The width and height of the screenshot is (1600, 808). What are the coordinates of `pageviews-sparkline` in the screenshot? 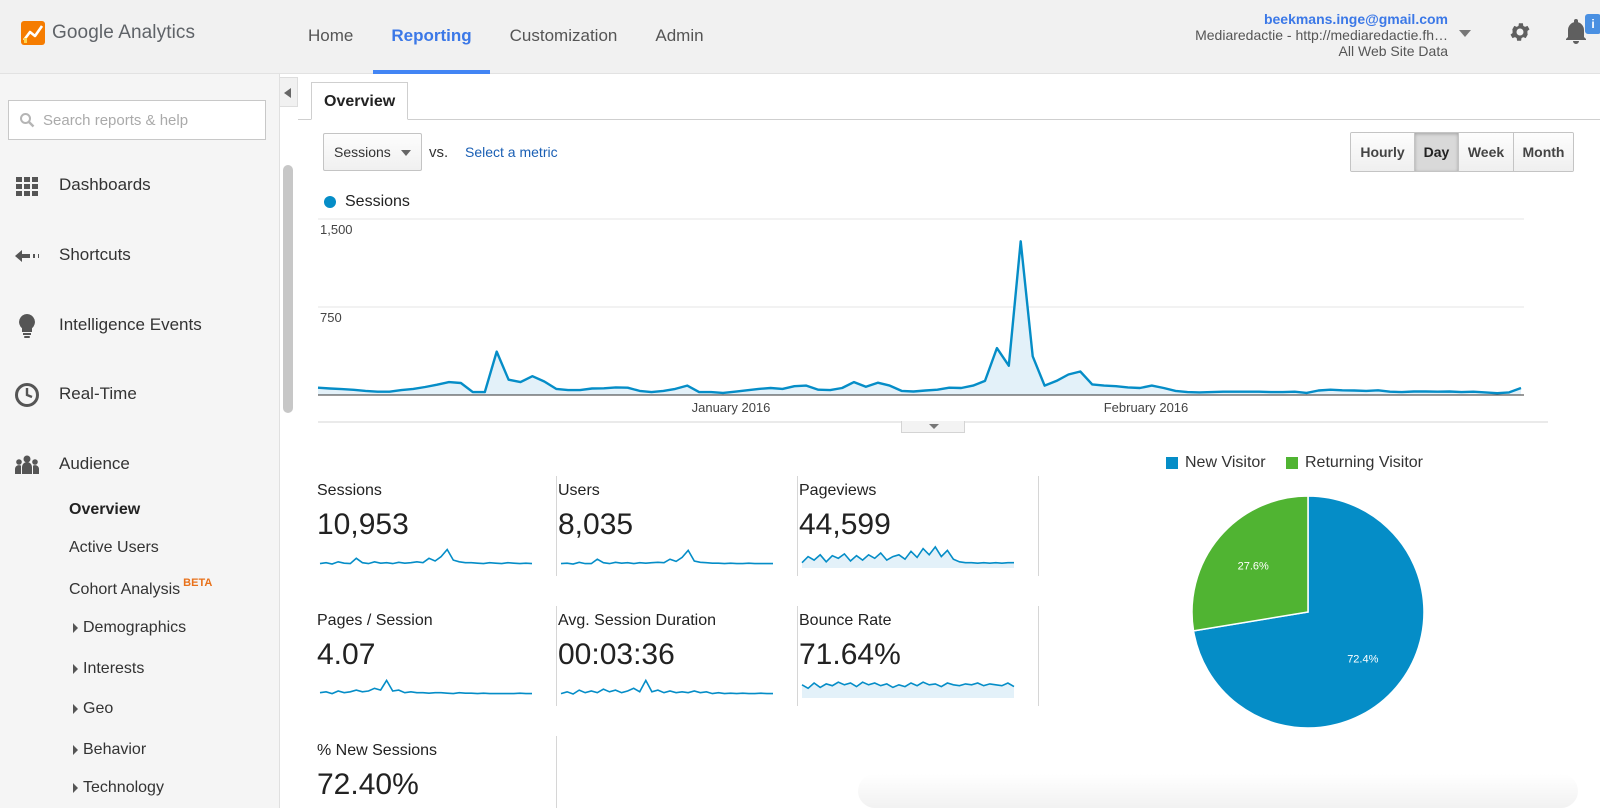 It's located at (907, 556).